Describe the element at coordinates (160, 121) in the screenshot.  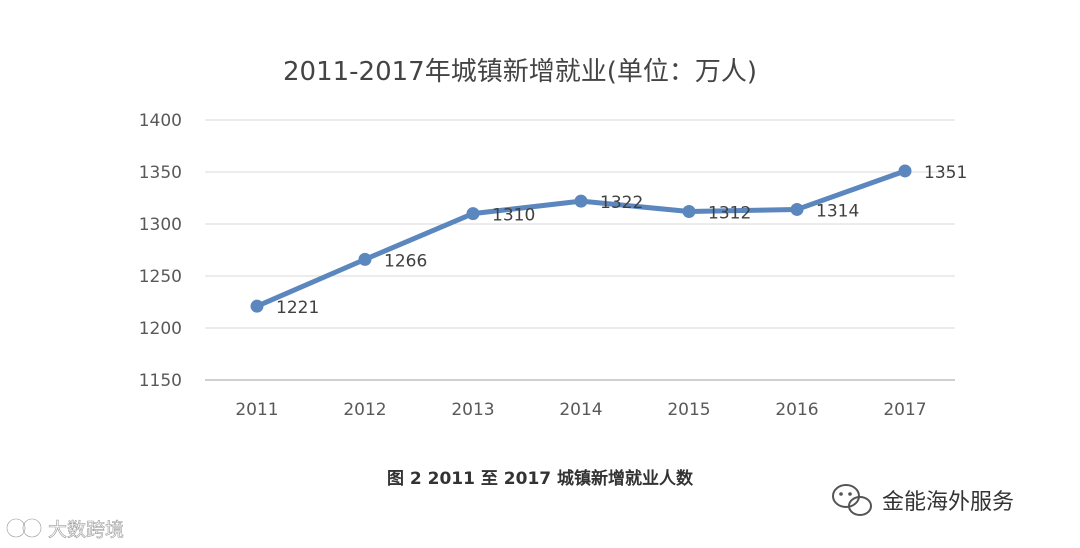
I see `y-tick-label: 1400` at that location.